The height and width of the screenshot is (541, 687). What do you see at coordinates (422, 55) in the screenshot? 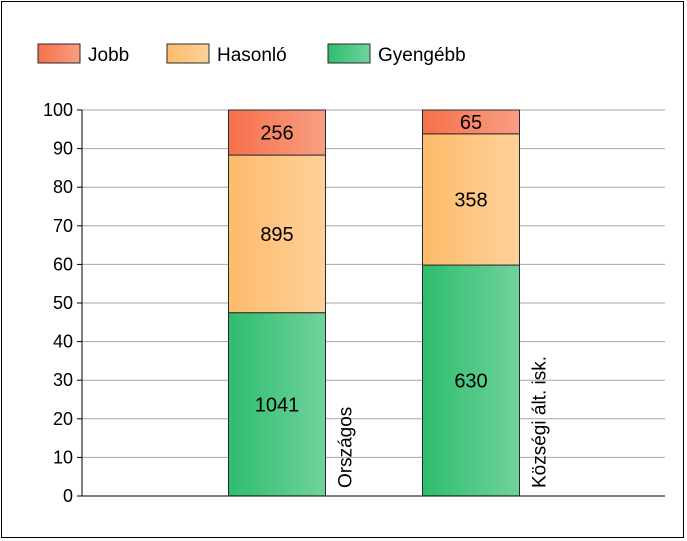
I see `legend-label-gyengebb: Gyengébb` at bounding box center [422, 55].